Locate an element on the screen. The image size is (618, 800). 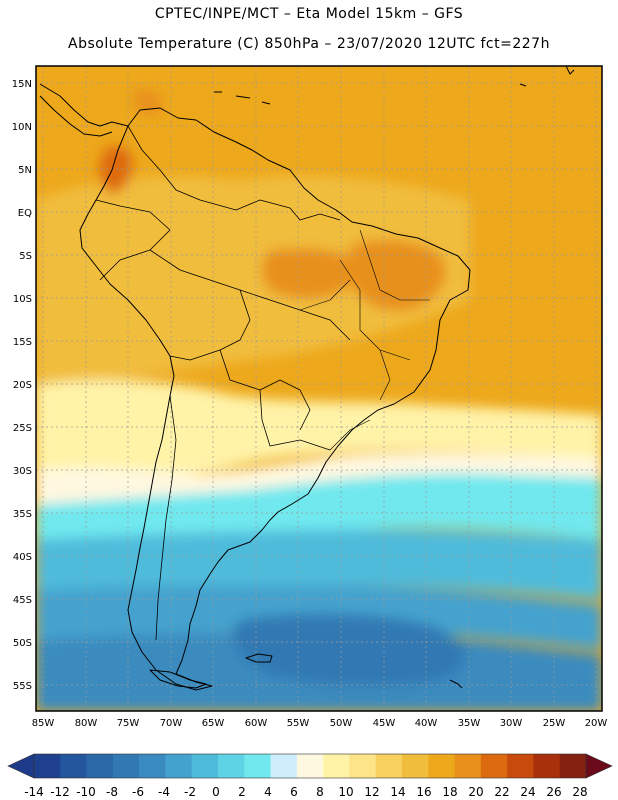
lon-label: 50W is located at coordinates (341, 723).